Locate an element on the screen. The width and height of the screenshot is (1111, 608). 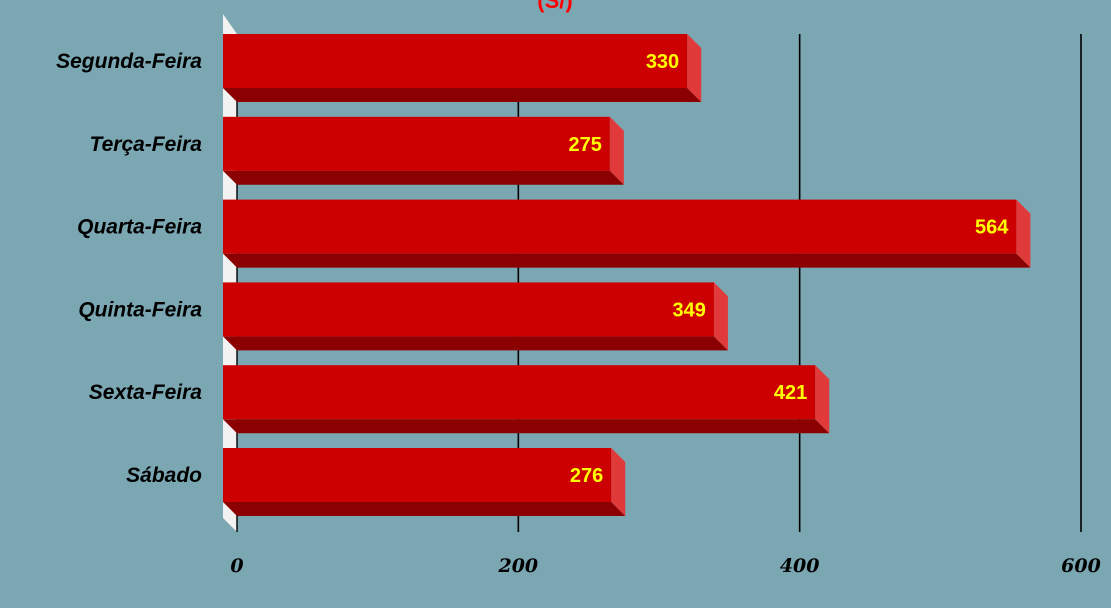
value-label-1: 275 is located at coordinates (584, 145).